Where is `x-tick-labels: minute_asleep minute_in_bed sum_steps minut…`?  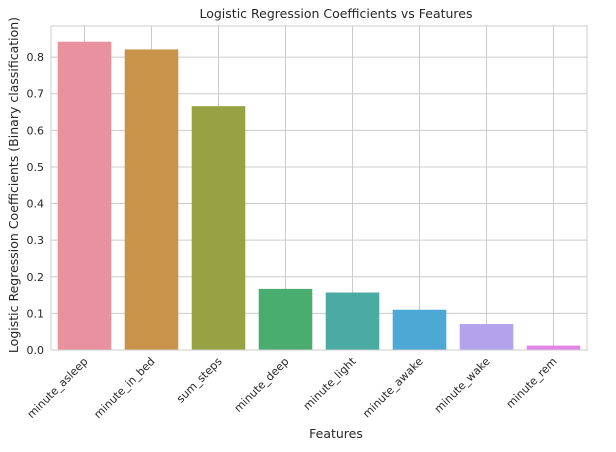
x-tick-labels: minute_asleep minute_in_bed sum_steps minut… is located at coordinates (292, 387).